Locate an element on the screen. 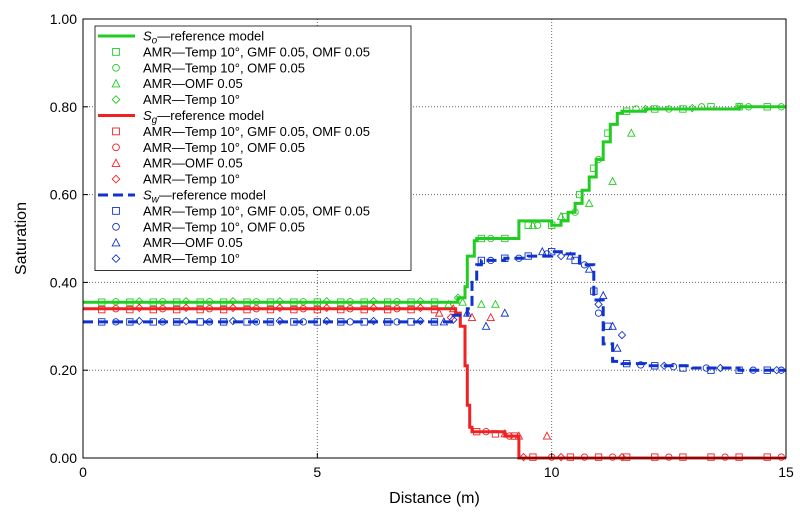 The width and height of the screenshot is (800, 528). y-axis-title: Saturation is located at coordinates (21, 238).